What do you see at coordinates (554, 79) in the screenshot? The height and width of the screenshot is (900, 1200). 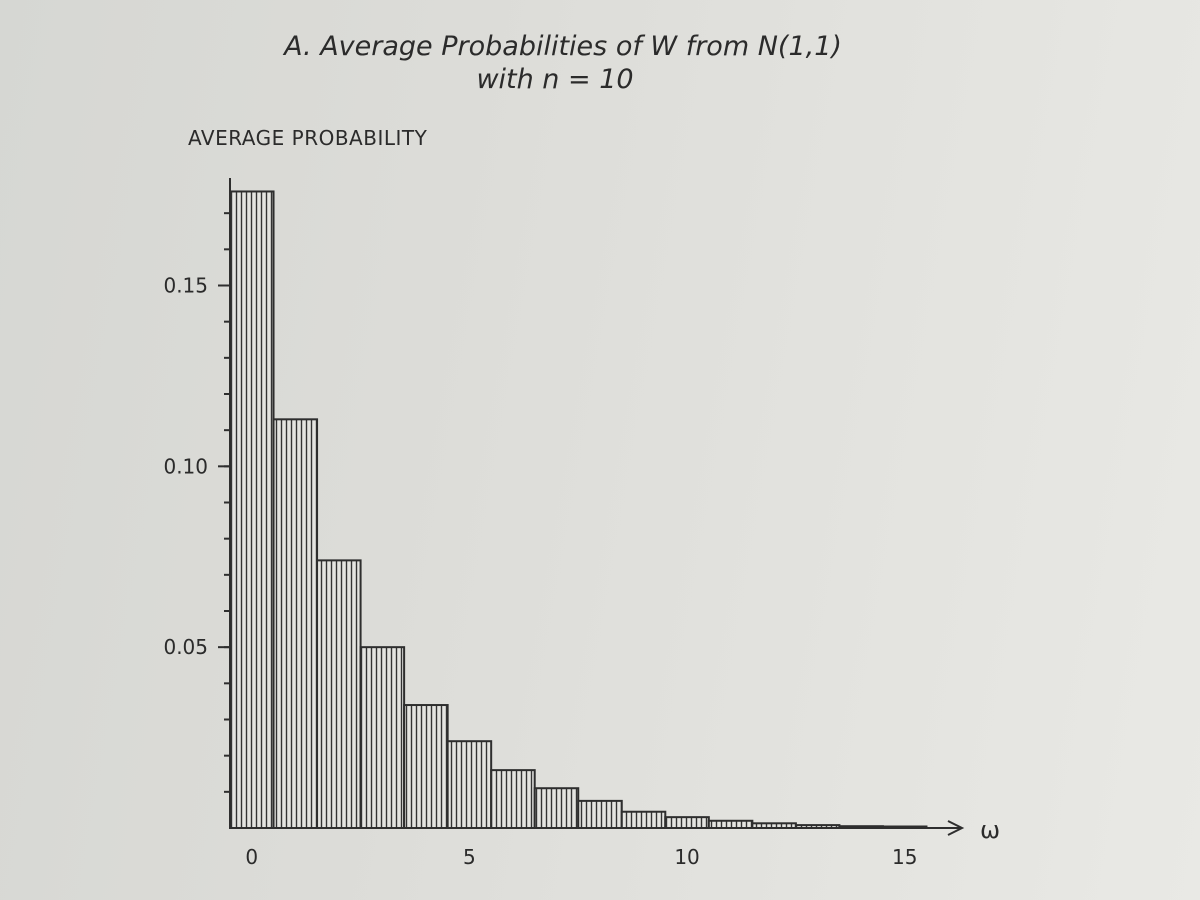 I see `chart-subtitle: with n = 10` at bounding box center [554, 79].